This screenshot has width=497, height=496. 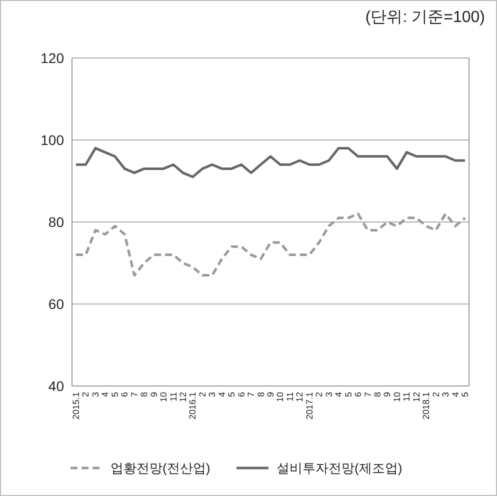 I want to click on y-tick-label: 100, so click(x=52, y=140).